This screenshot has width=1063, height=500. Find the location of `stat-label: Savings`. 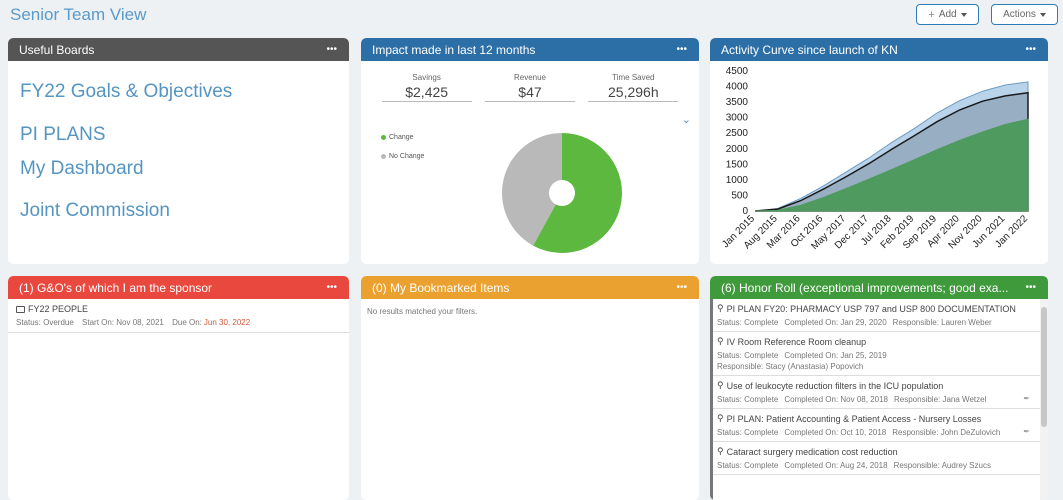

stat-label: Savings is located at coordinates (426, 77).